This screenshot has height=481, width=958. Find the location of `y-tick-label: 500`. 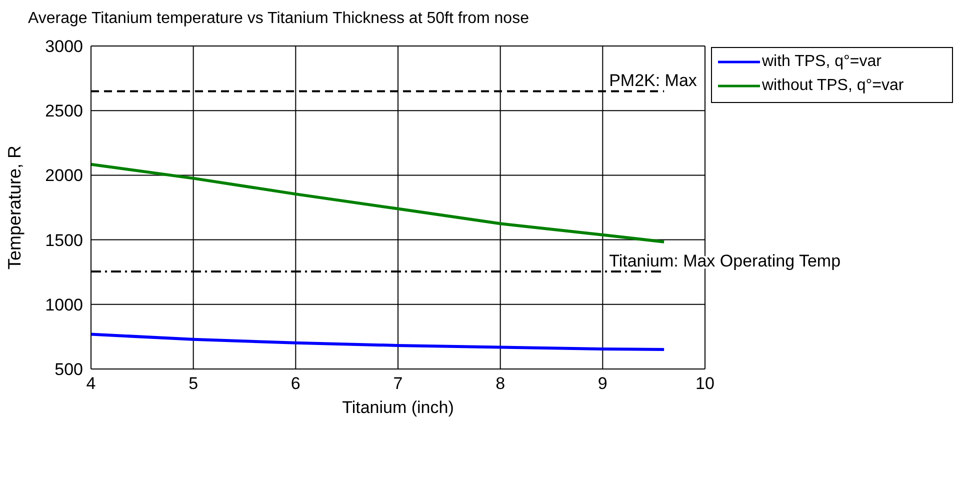

y-tick-label: 500 is located at coordinates (68, 370).